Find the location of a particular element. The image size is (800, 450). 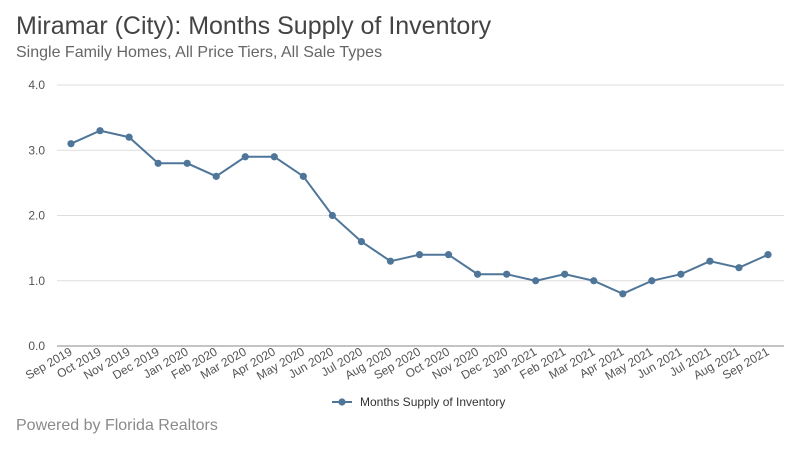

y-tick-label: 2.0 is located at coordinates (36, 216).